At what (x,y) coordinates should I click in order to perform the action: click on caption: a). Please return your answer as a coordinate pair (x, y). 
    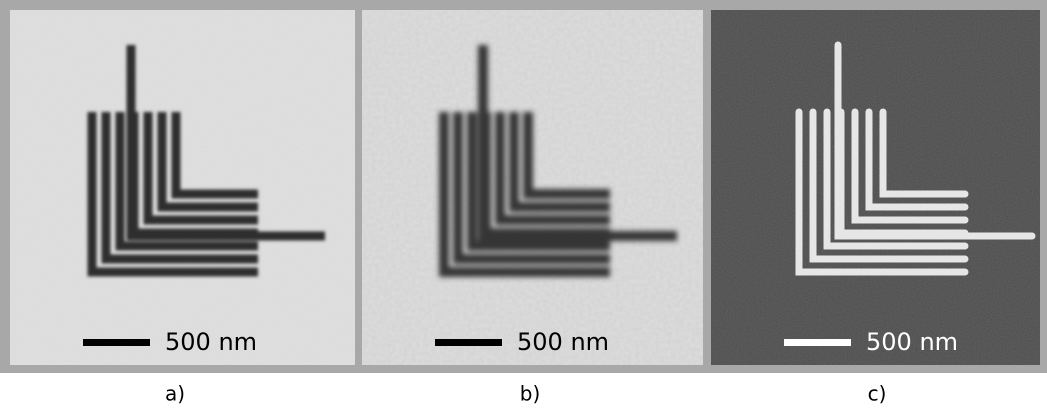
    Looking at the image, I should click on (175, 394).